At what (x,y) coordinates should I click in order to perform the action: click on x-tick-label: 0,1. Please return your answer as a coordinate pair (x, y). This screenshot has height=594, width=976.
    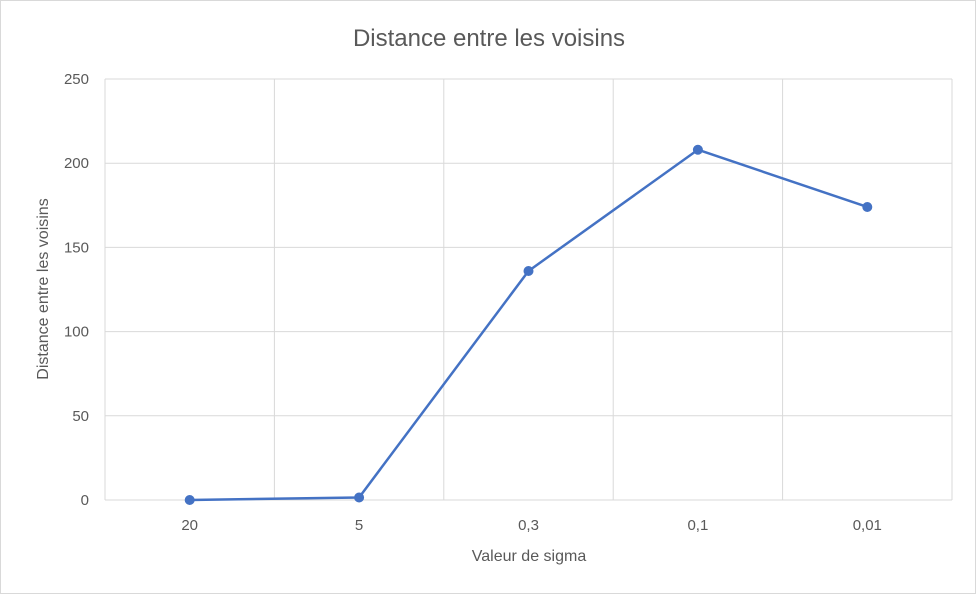
    Looking at the image, I should click on (697, 525).